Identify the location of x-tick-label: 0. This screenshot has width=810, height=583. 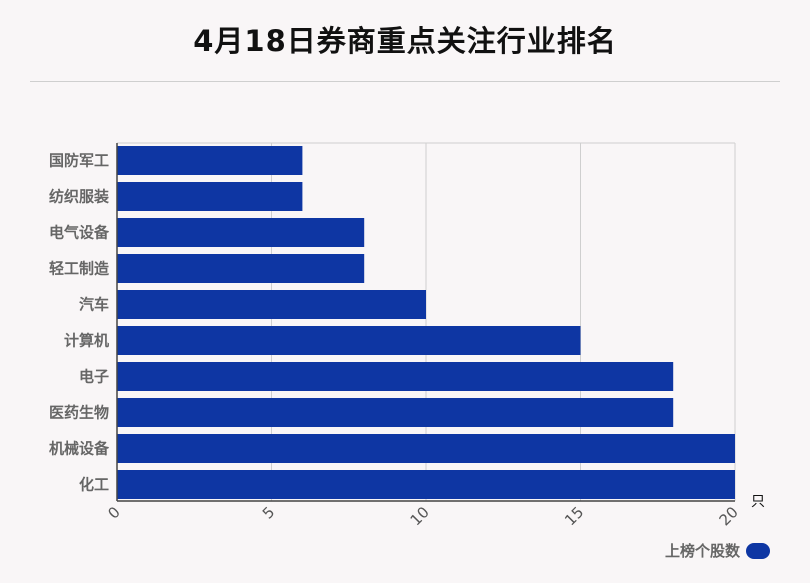
(113, 512).